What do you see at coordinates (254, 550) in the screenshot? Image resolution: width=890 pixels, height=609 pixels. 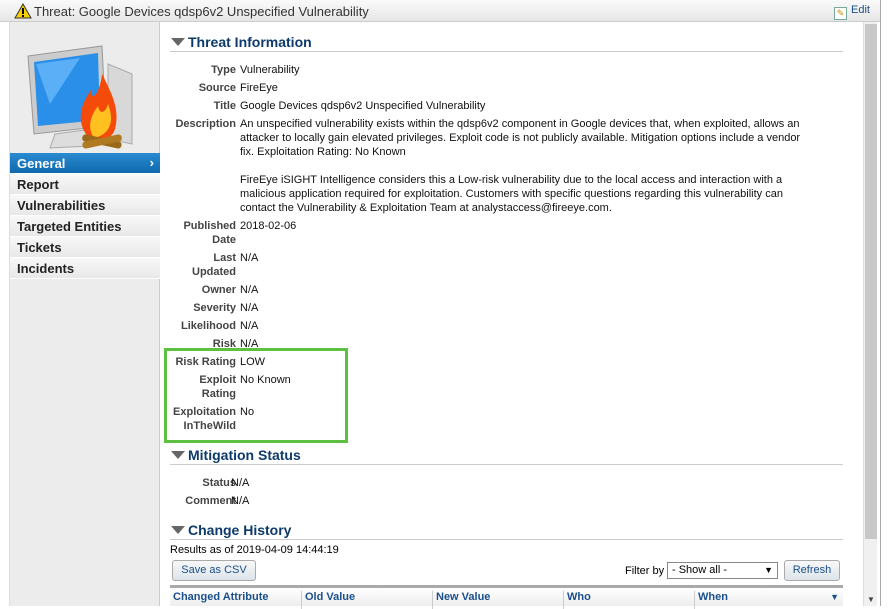 I see `results-timestamp: Results as of 2019-04-09 14:44:19` at bounding box center [254, 550].